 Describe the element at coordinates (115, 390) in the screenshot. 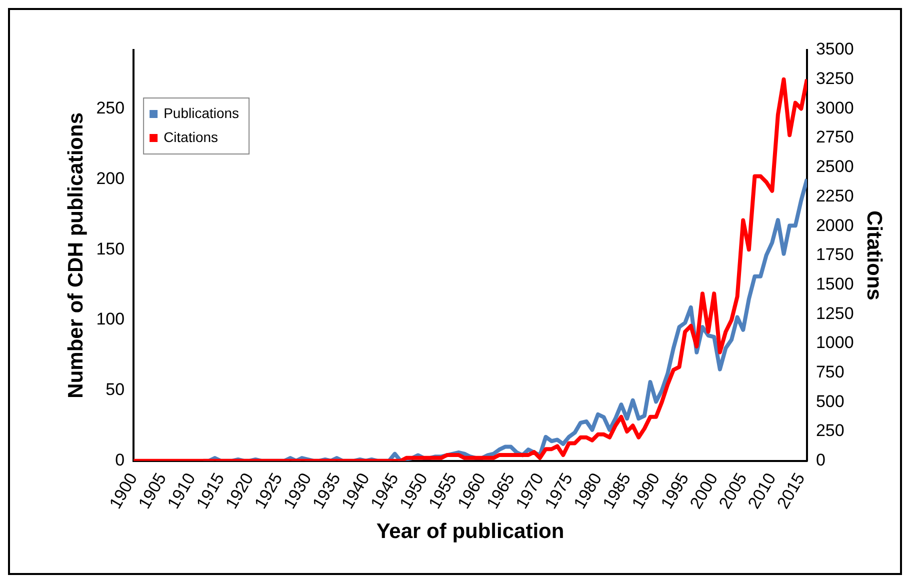

I see `y-tick-label: 50` at that location.